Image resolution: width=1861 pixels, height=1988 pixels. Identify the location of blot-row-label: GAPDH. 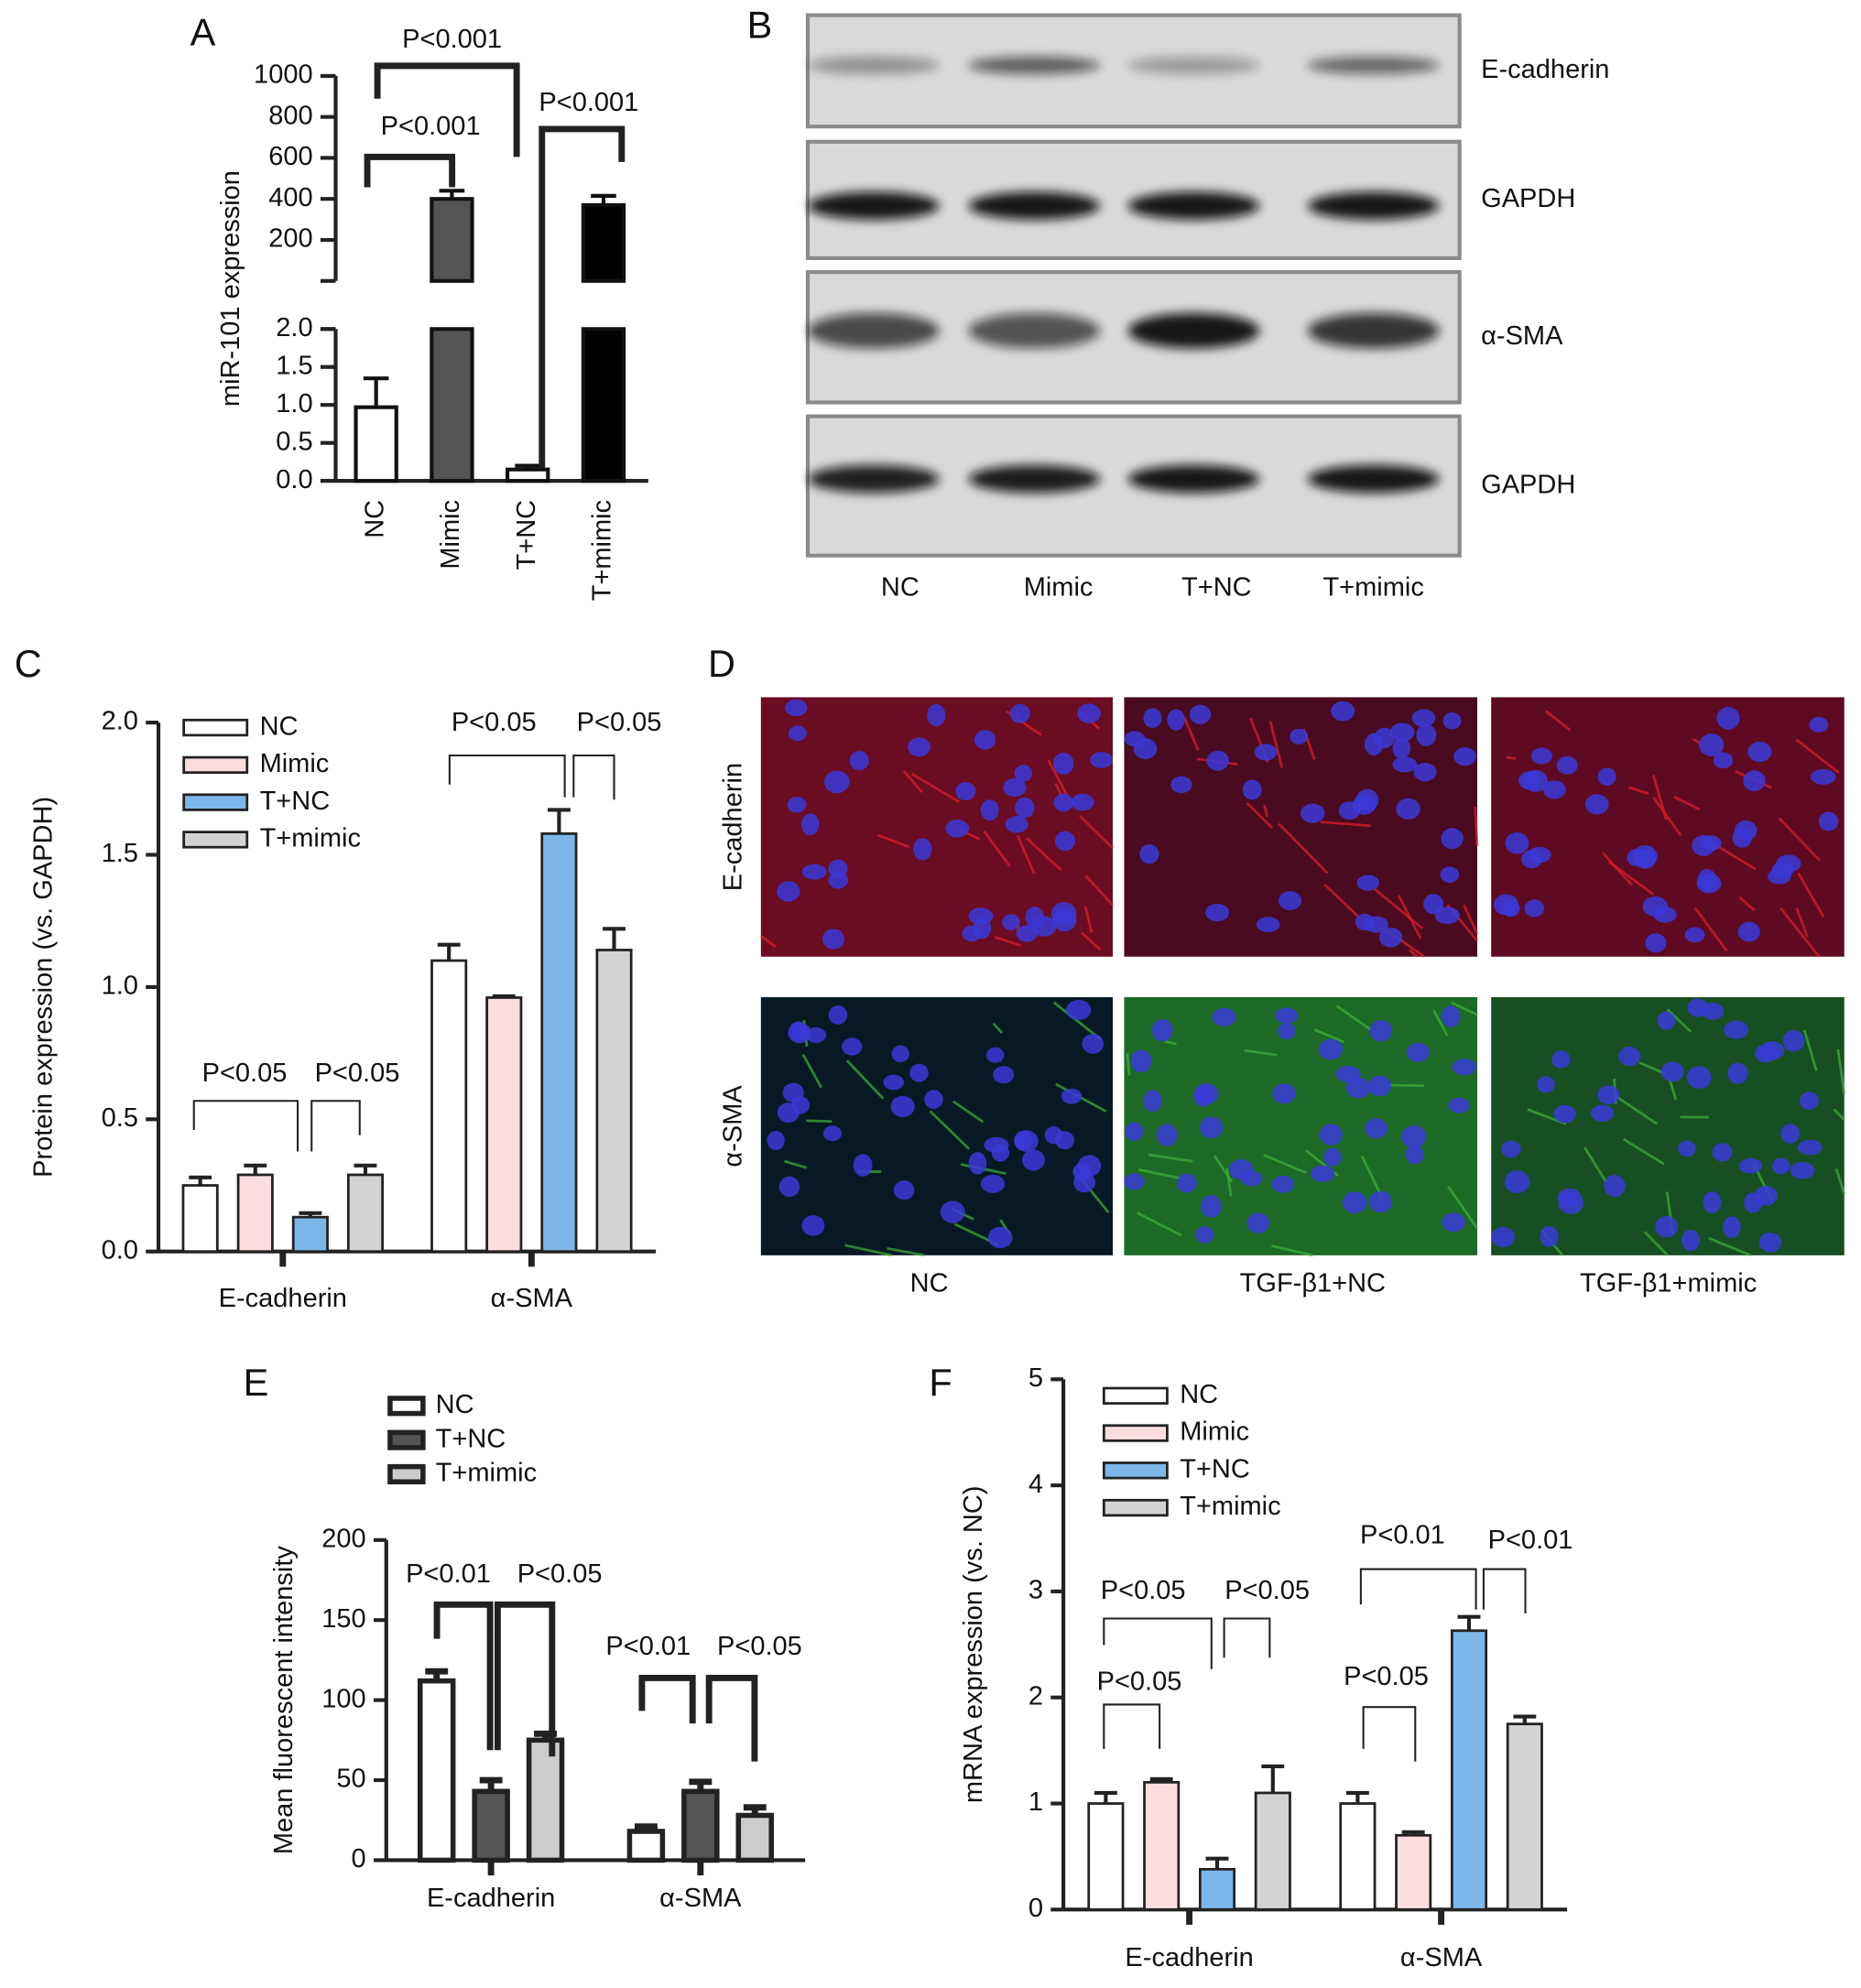
(1528, 484).